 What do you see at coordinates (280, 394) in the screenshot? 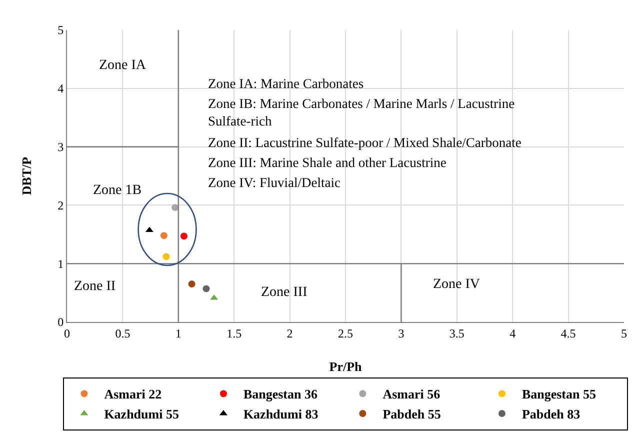
I see `legend-label: Bangestan 36` at bounding box center [280, 394].